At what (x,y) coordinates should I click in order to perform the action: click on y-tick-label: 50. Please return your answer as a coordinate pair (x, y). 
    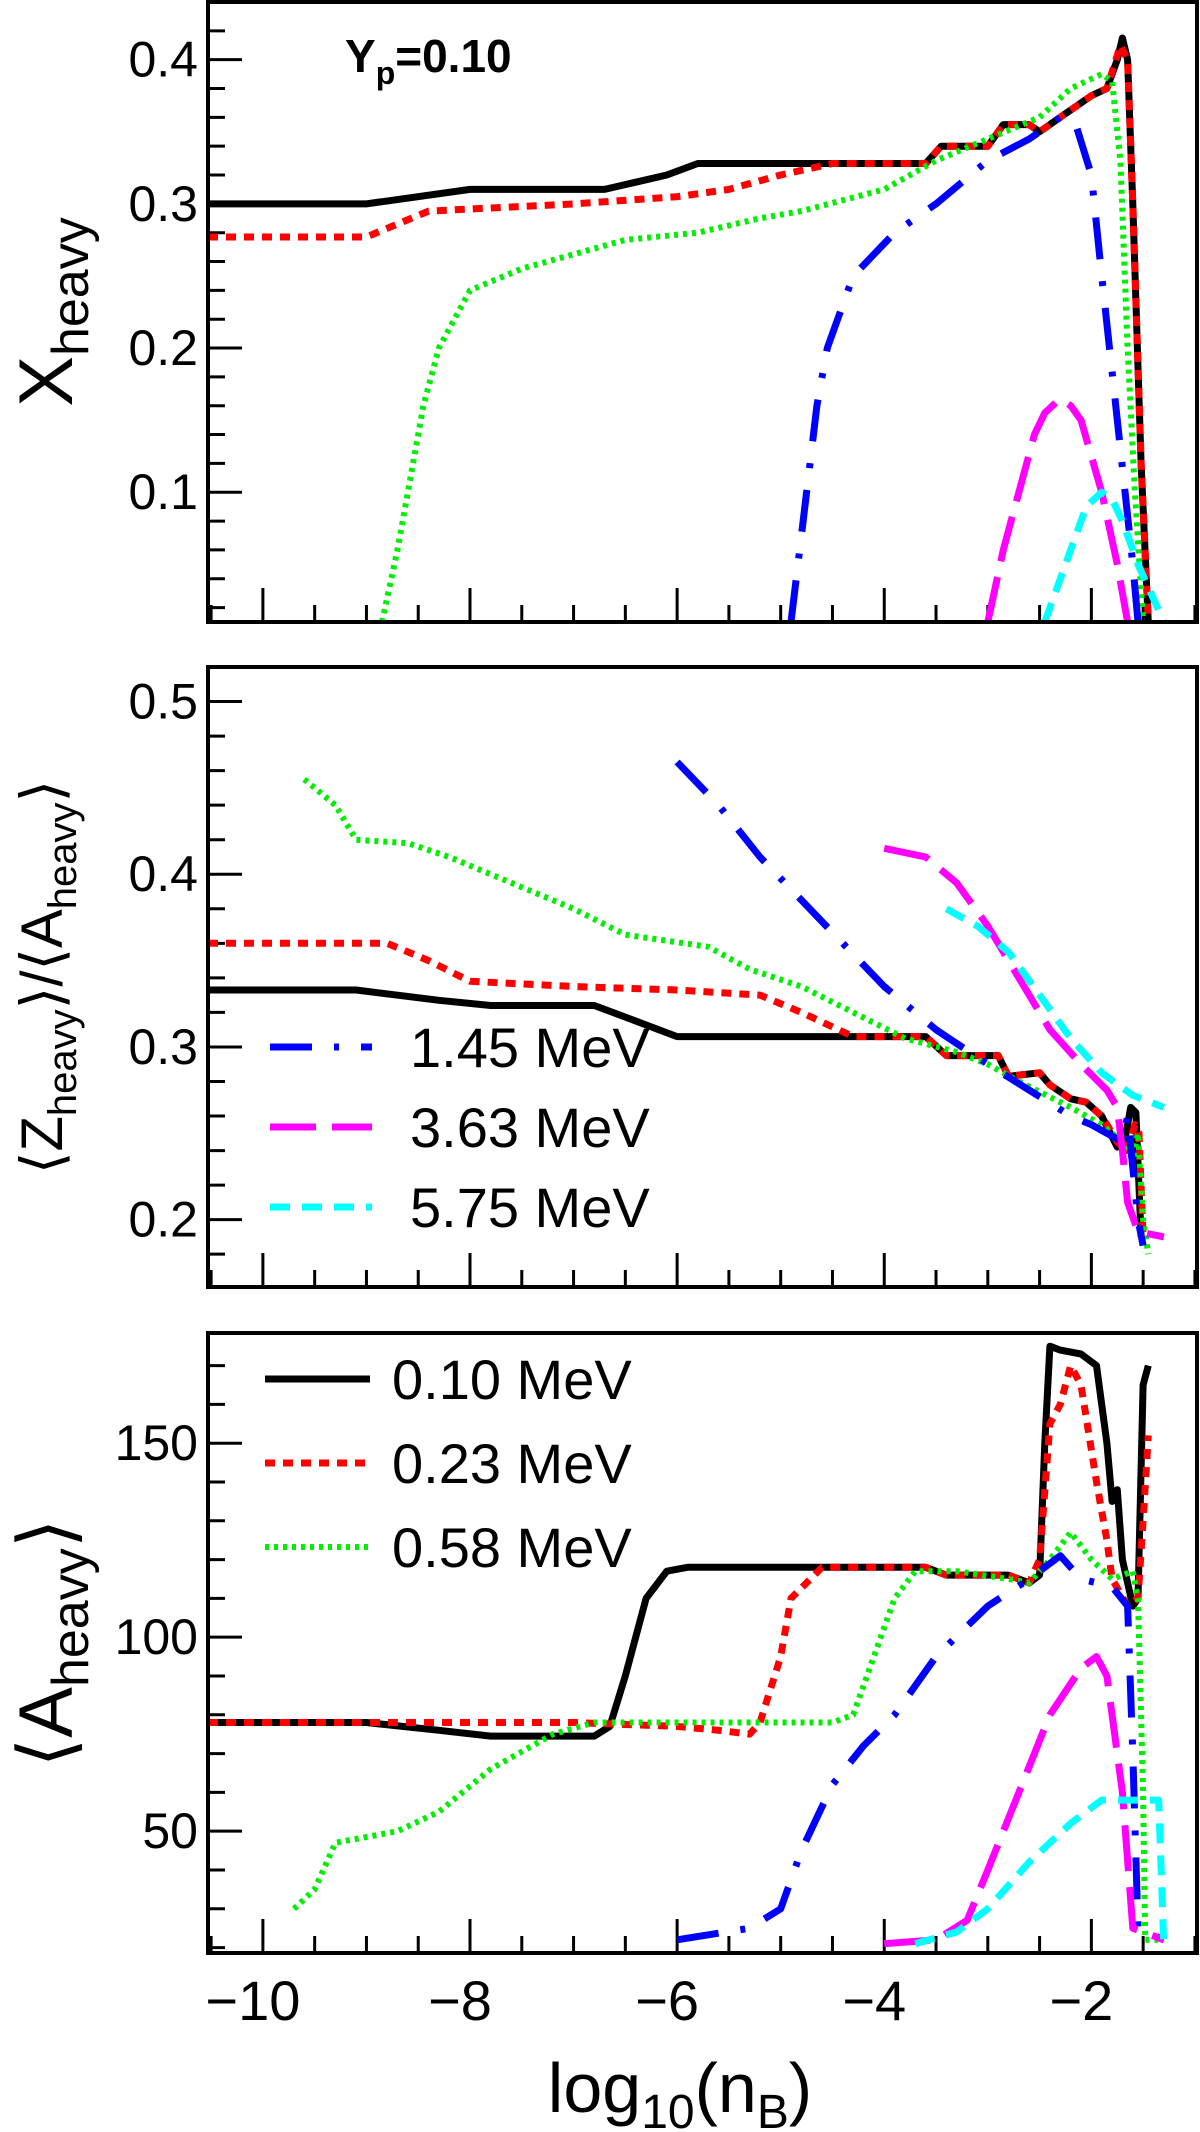
    Looking at the image, I should click on (170, 1831).